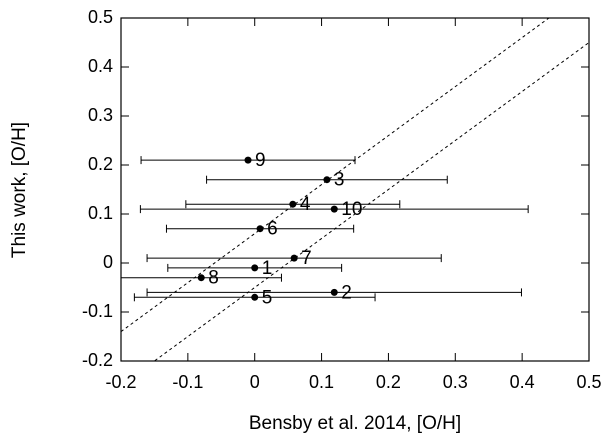 The height and width of the screenshot is (440, 609). What do you see at coordinates (260, 160) in the screenshot?
I see `point-label: 9` at bounding box center [260, 160].